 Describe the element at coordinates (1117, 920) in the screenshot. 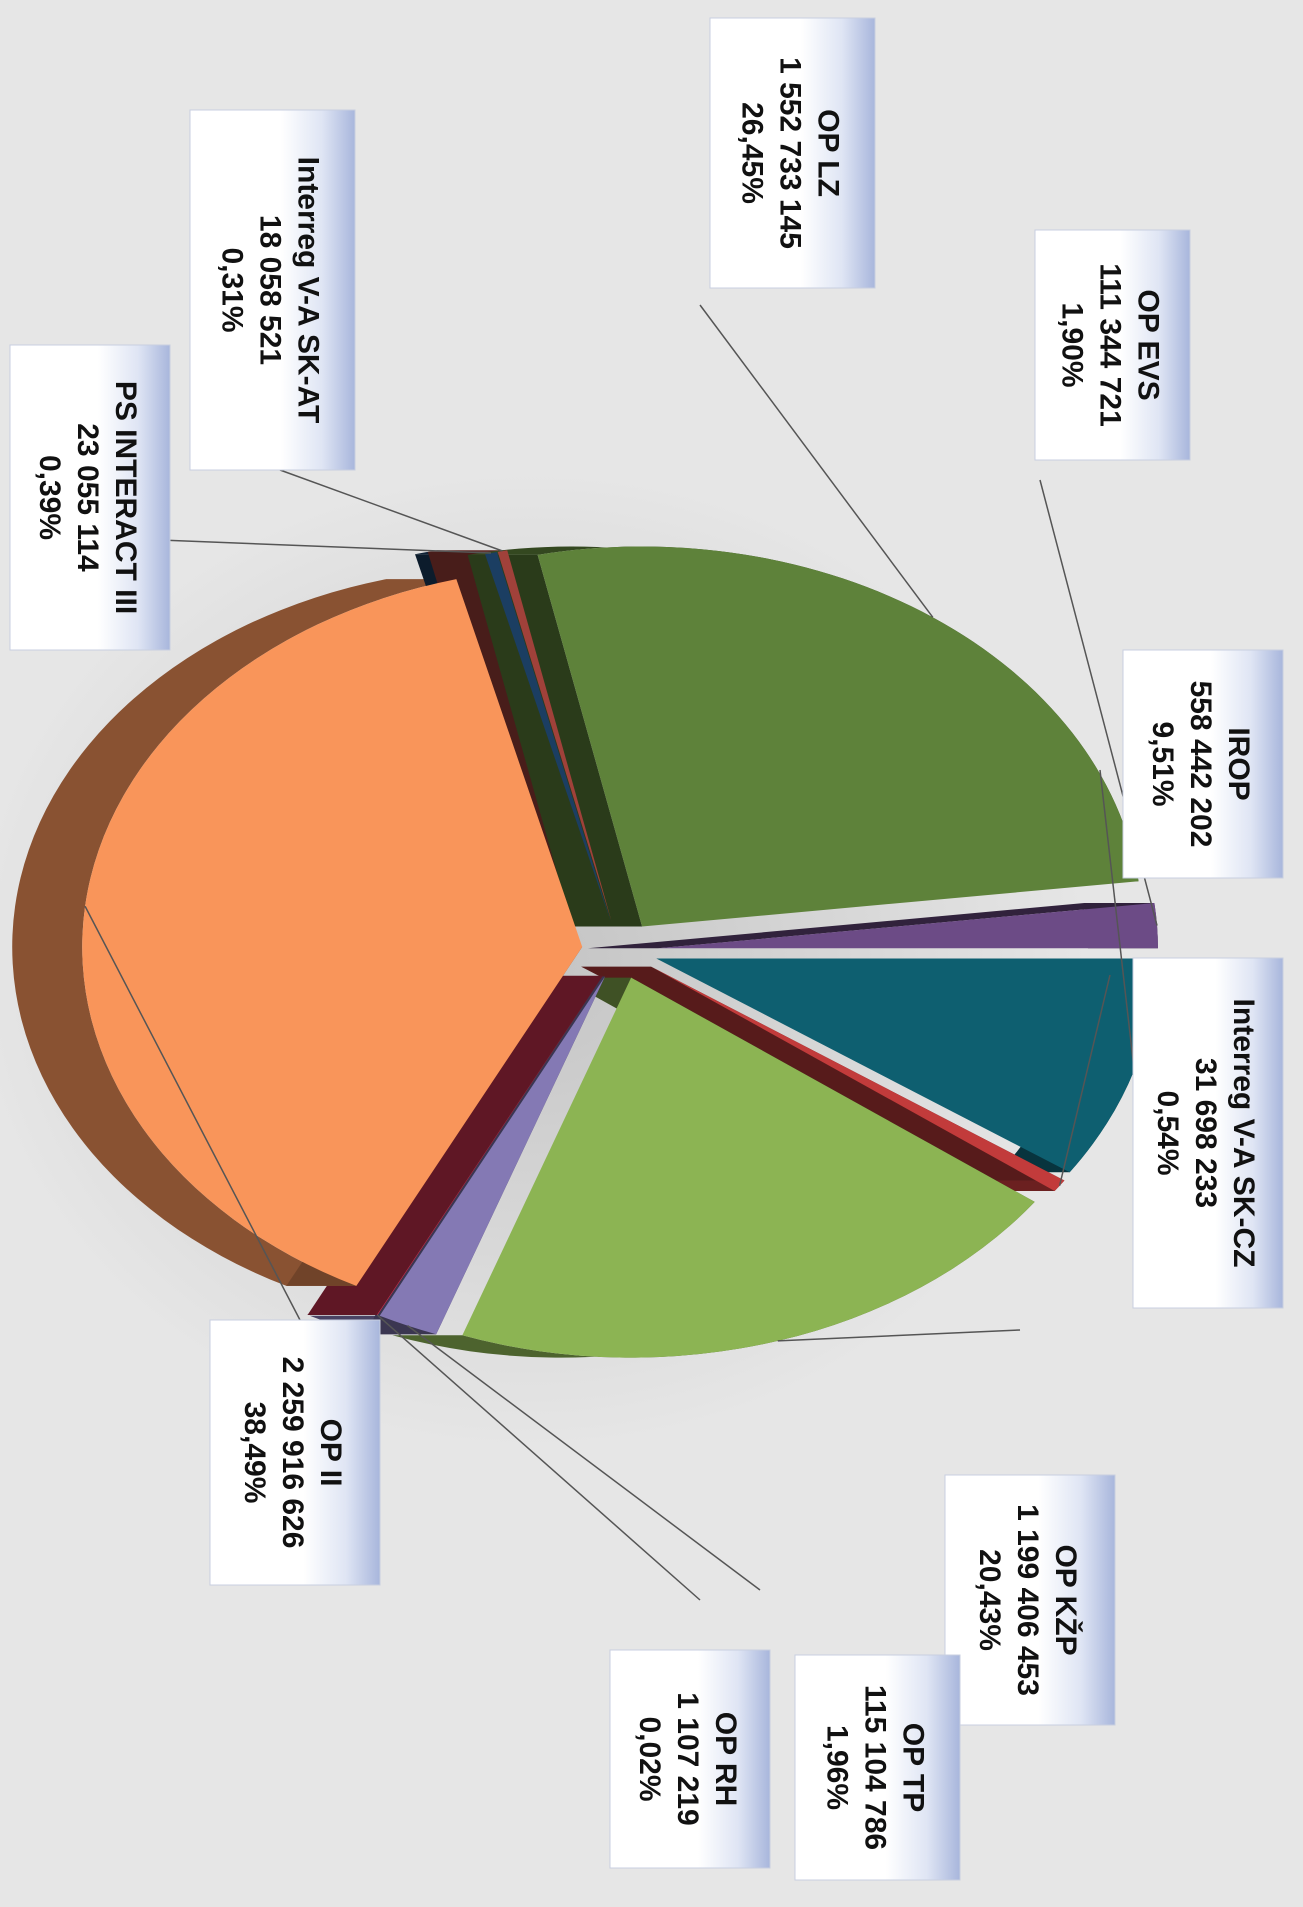

I see `leader-line-irop` at that location.